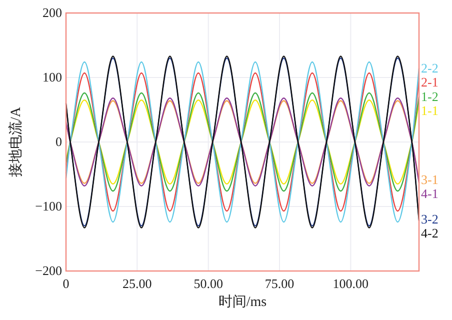 The width and height of the screenshot is (452, 320). What do you see at coordinates (429, 180) in the screenshot?
I see `series-label: 3-1` at bounding box center [429, 180].